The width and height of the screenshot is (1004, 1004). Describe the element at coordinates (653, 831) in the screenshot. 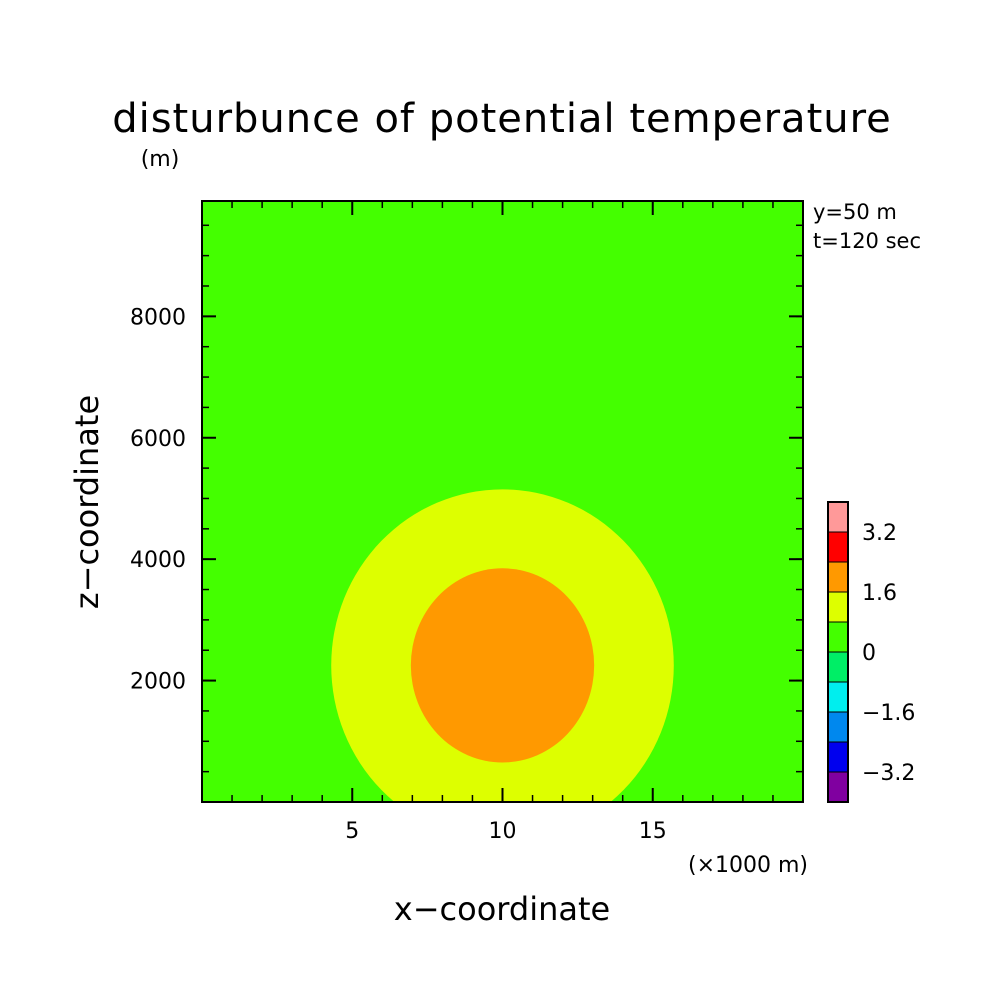

I see `x-tick-label: 15` at that location.